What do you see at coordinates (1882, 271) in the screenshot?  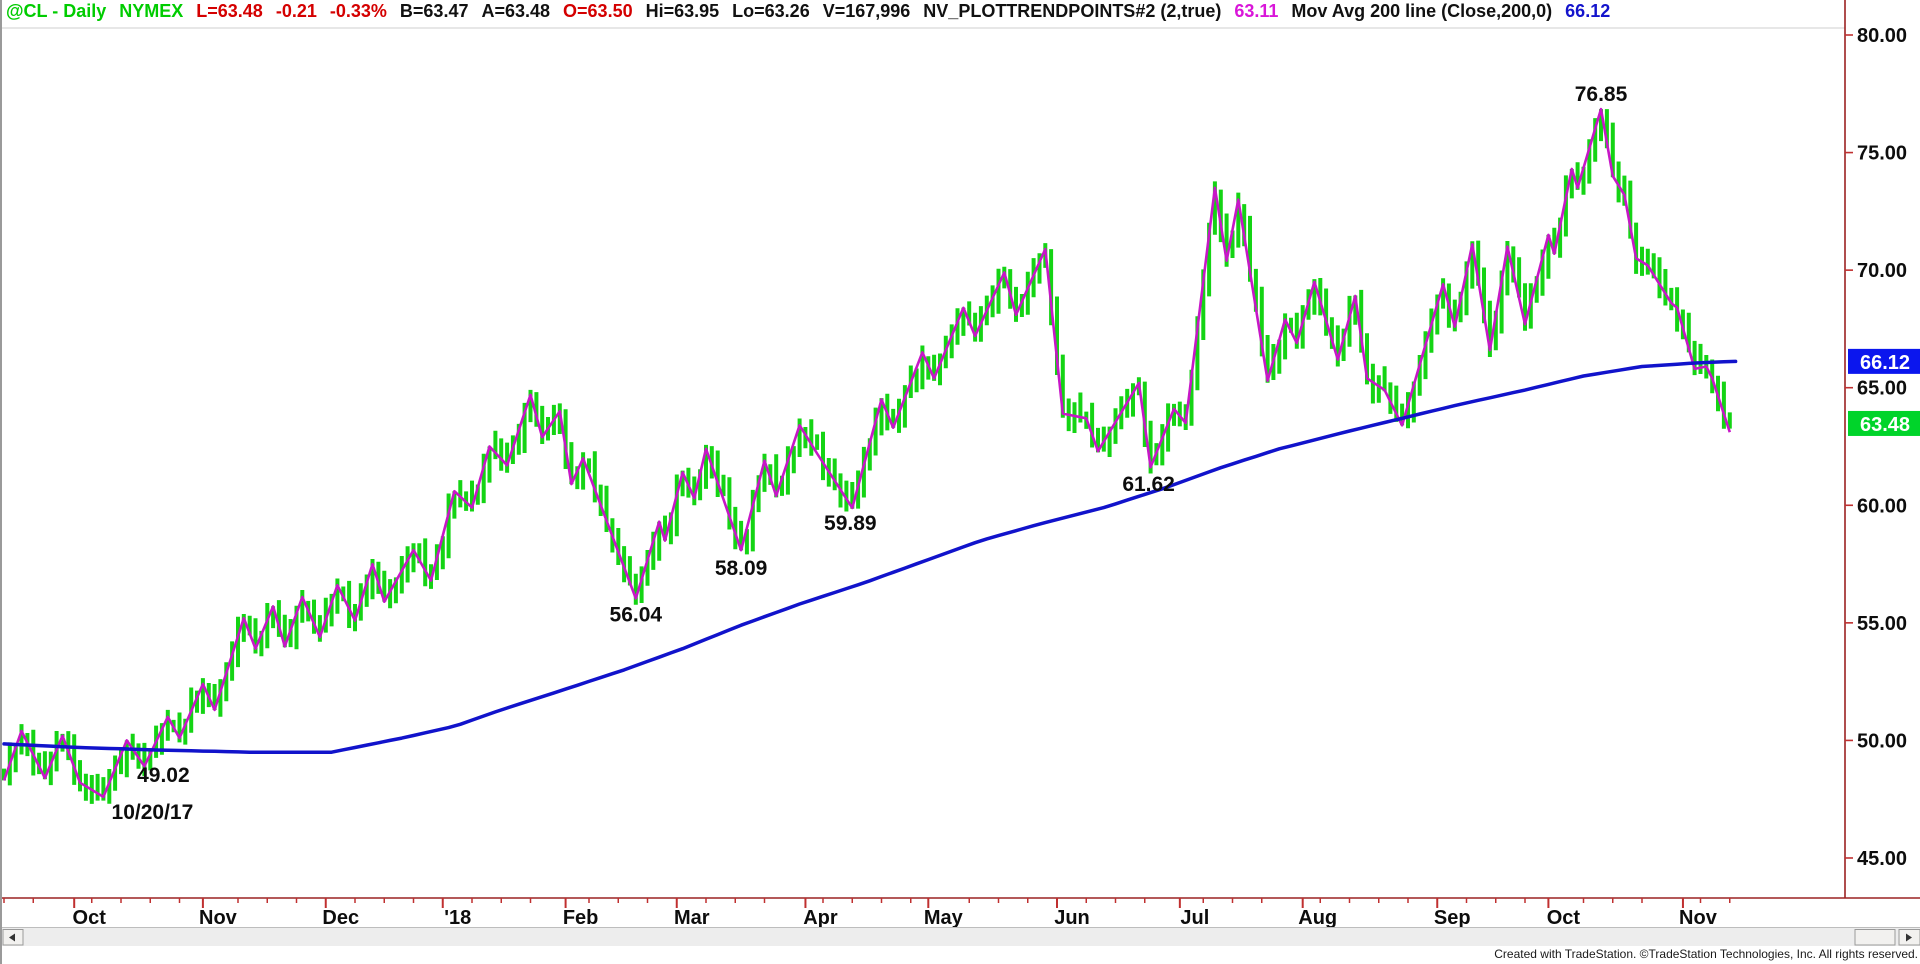 I see `y-axis-label: 70.00` at bounding box center [1882, 271].